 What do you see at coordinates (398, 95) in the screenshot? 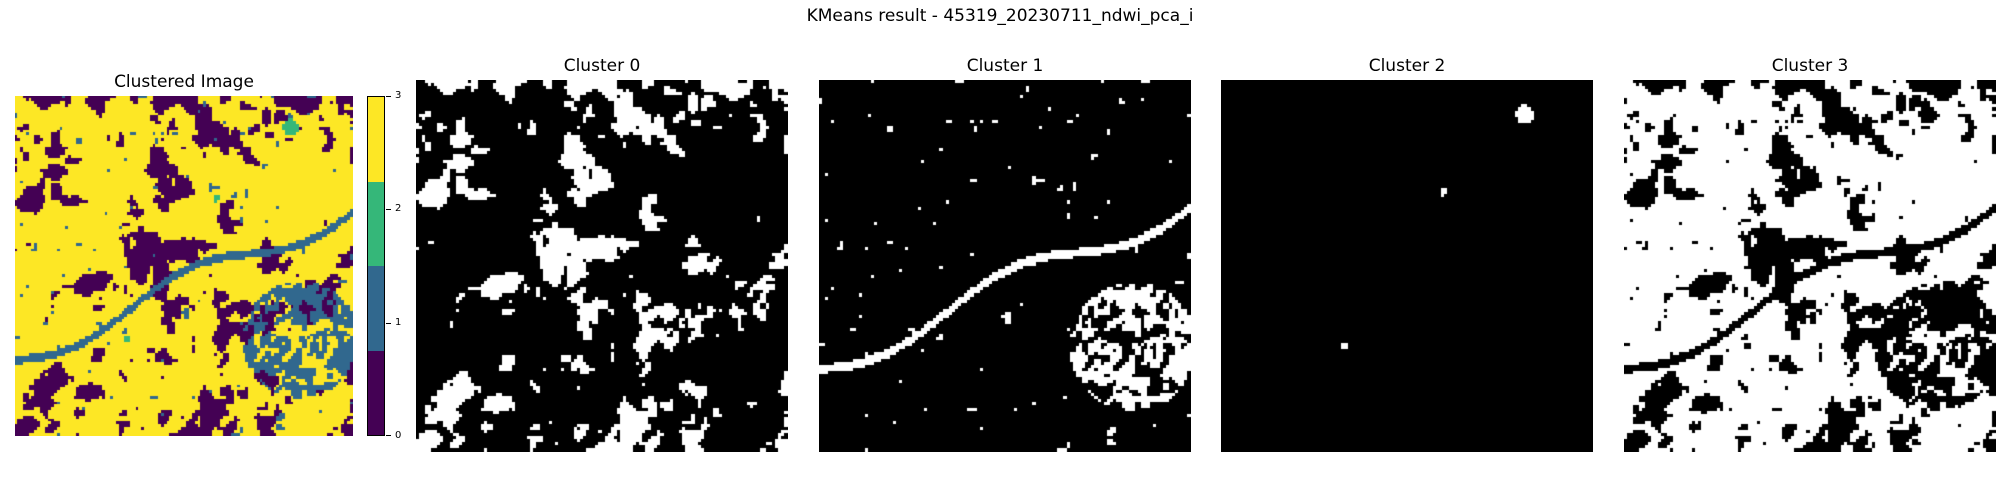
I see `colorbar-label-3: 3` at bounding box center [398, 95].